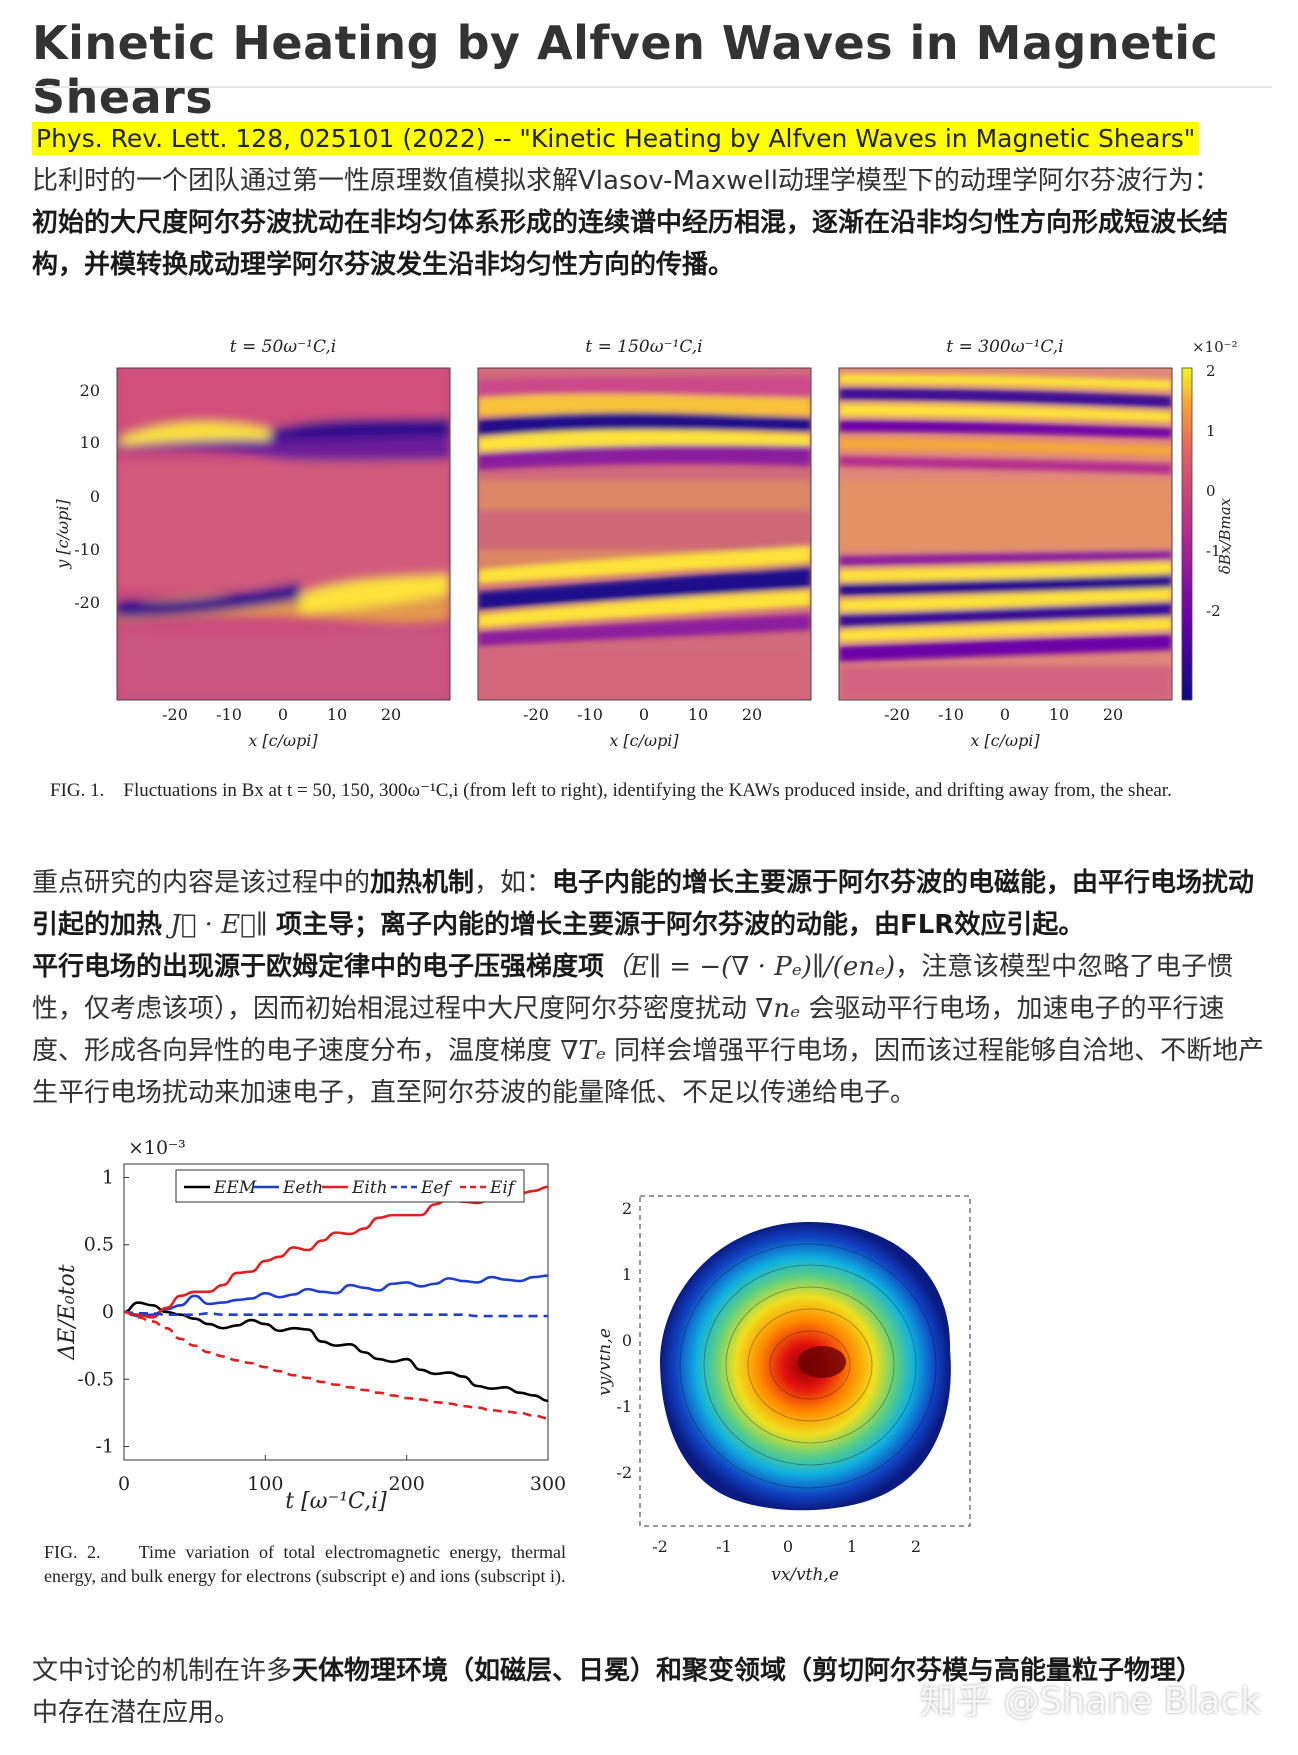 The width and height of the screenshot is (1298, 1755). Describe the element at coordinates (643, 904) in the screenshot. I see `p2-bold-electron: 电子内能的增长主要源于阿尔芬波的电磁能，由平行电场扰动引起的加热` at that location.